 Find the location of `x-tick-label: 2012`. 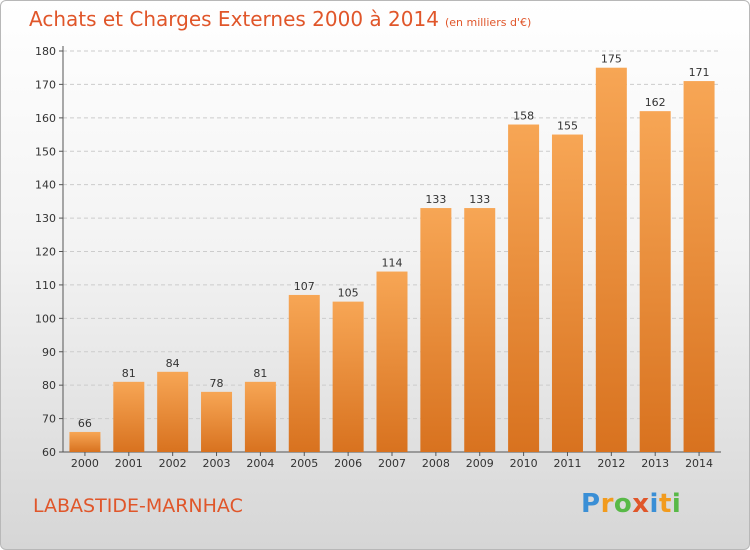

x-tick-label: 2012 is located at coordinates (611, 463).